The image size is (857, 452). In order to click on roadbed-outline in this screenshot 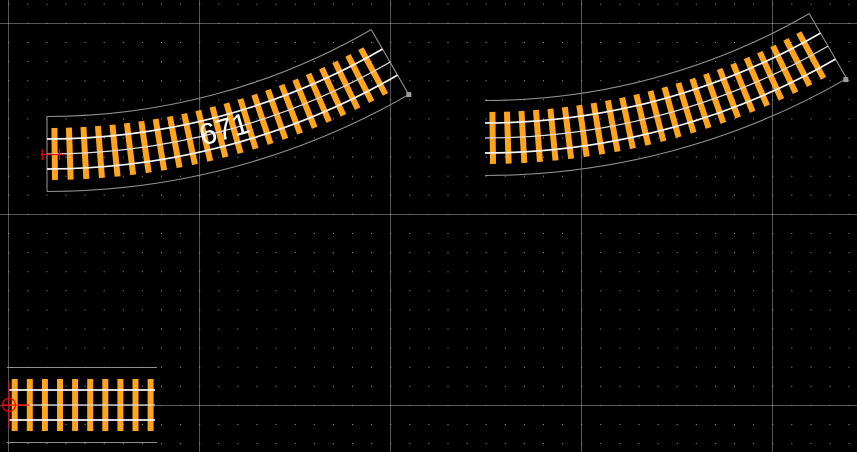, I will do `click(82, 405)`.